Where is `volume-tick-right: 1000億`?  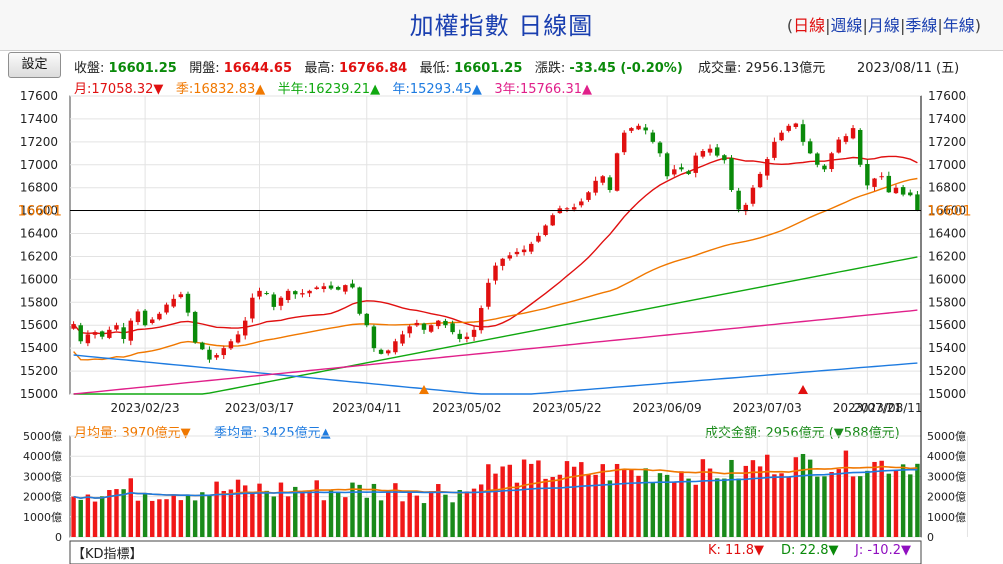
volume-tick-right: 1000億 is located at coordinates (946, 517).